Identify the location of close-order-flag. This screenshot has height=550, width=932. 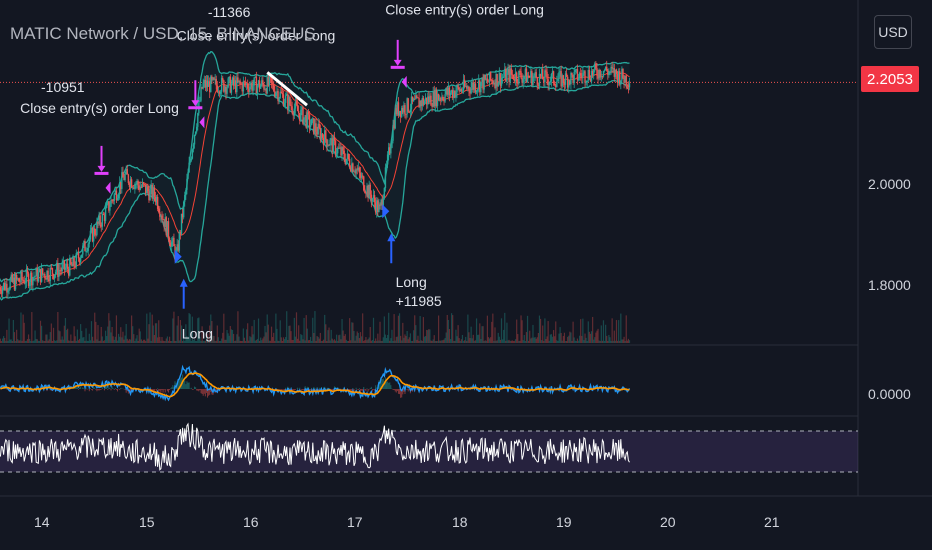
(404, 81).